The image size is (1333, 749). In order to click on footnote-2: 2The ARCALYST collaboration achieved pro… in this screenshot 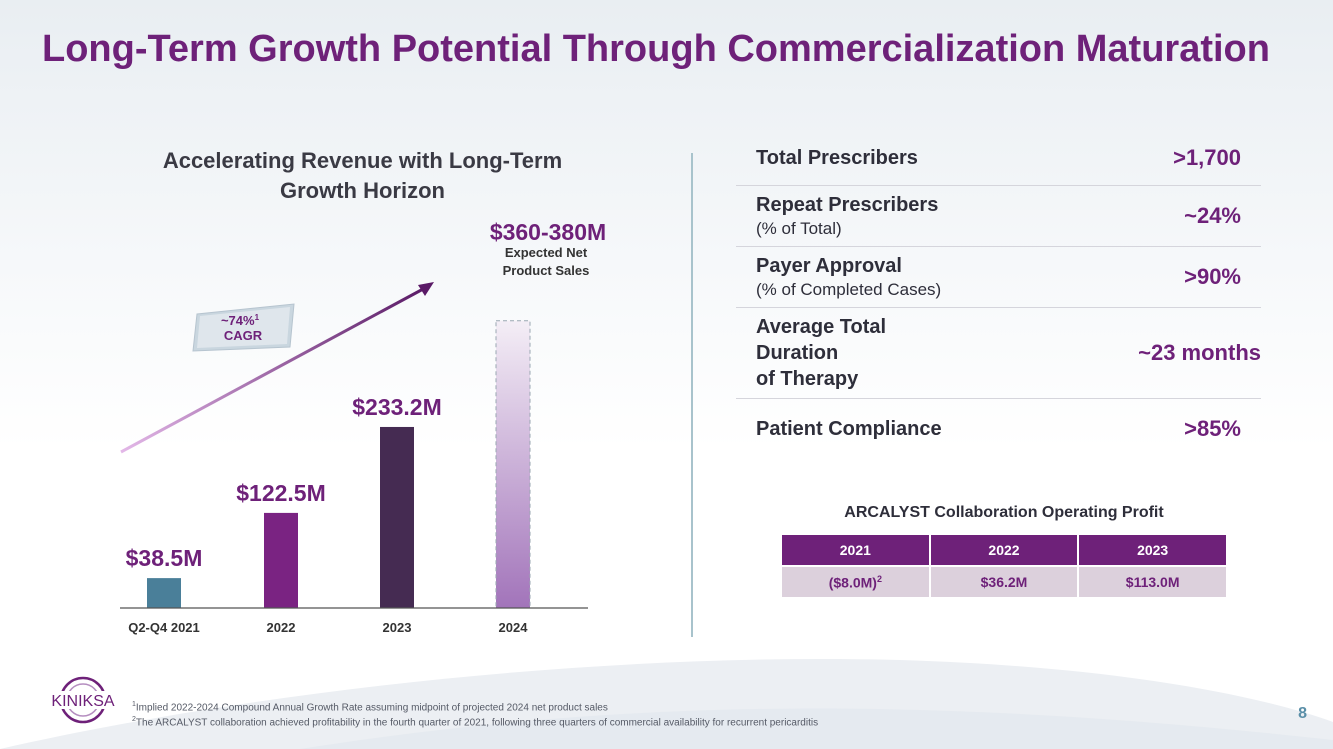, I will do `click(475, 721)`.